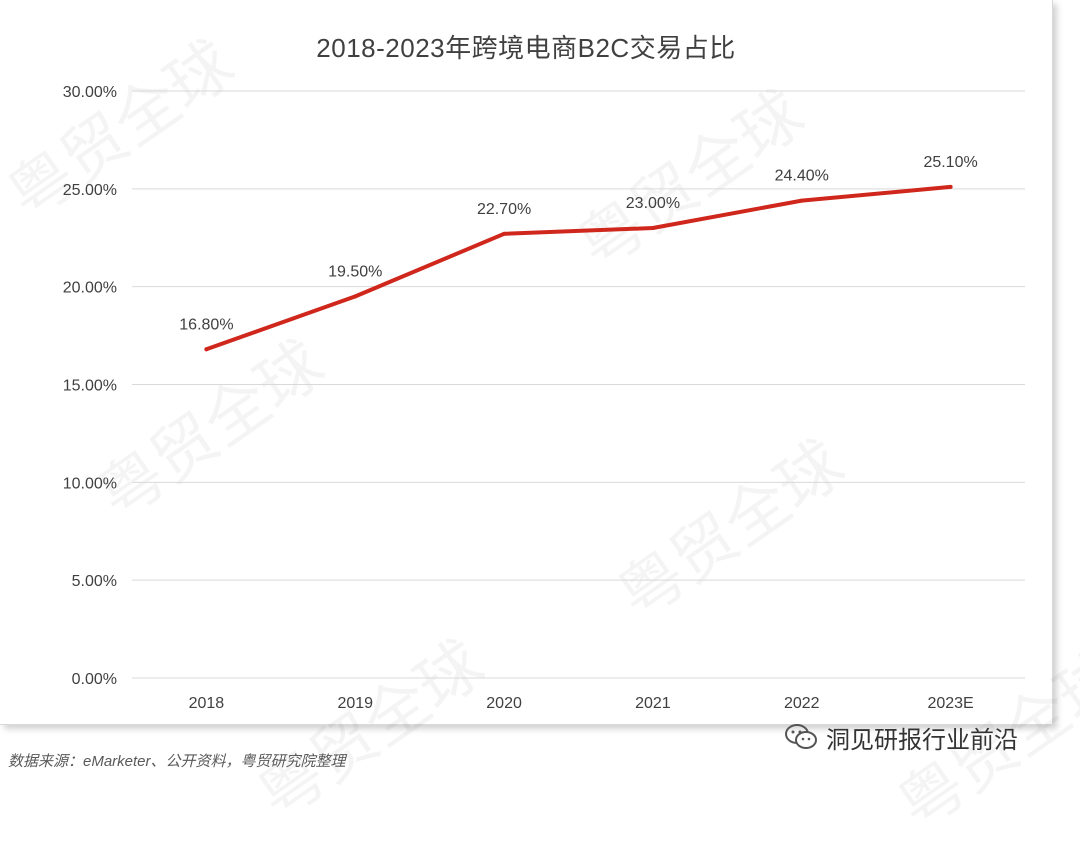 Image resolution: width=1080 pixels, height=847 pixels. I want to click on chart-title: 2018-2023年跨境电商B2C交易占比, so click(526, 48).